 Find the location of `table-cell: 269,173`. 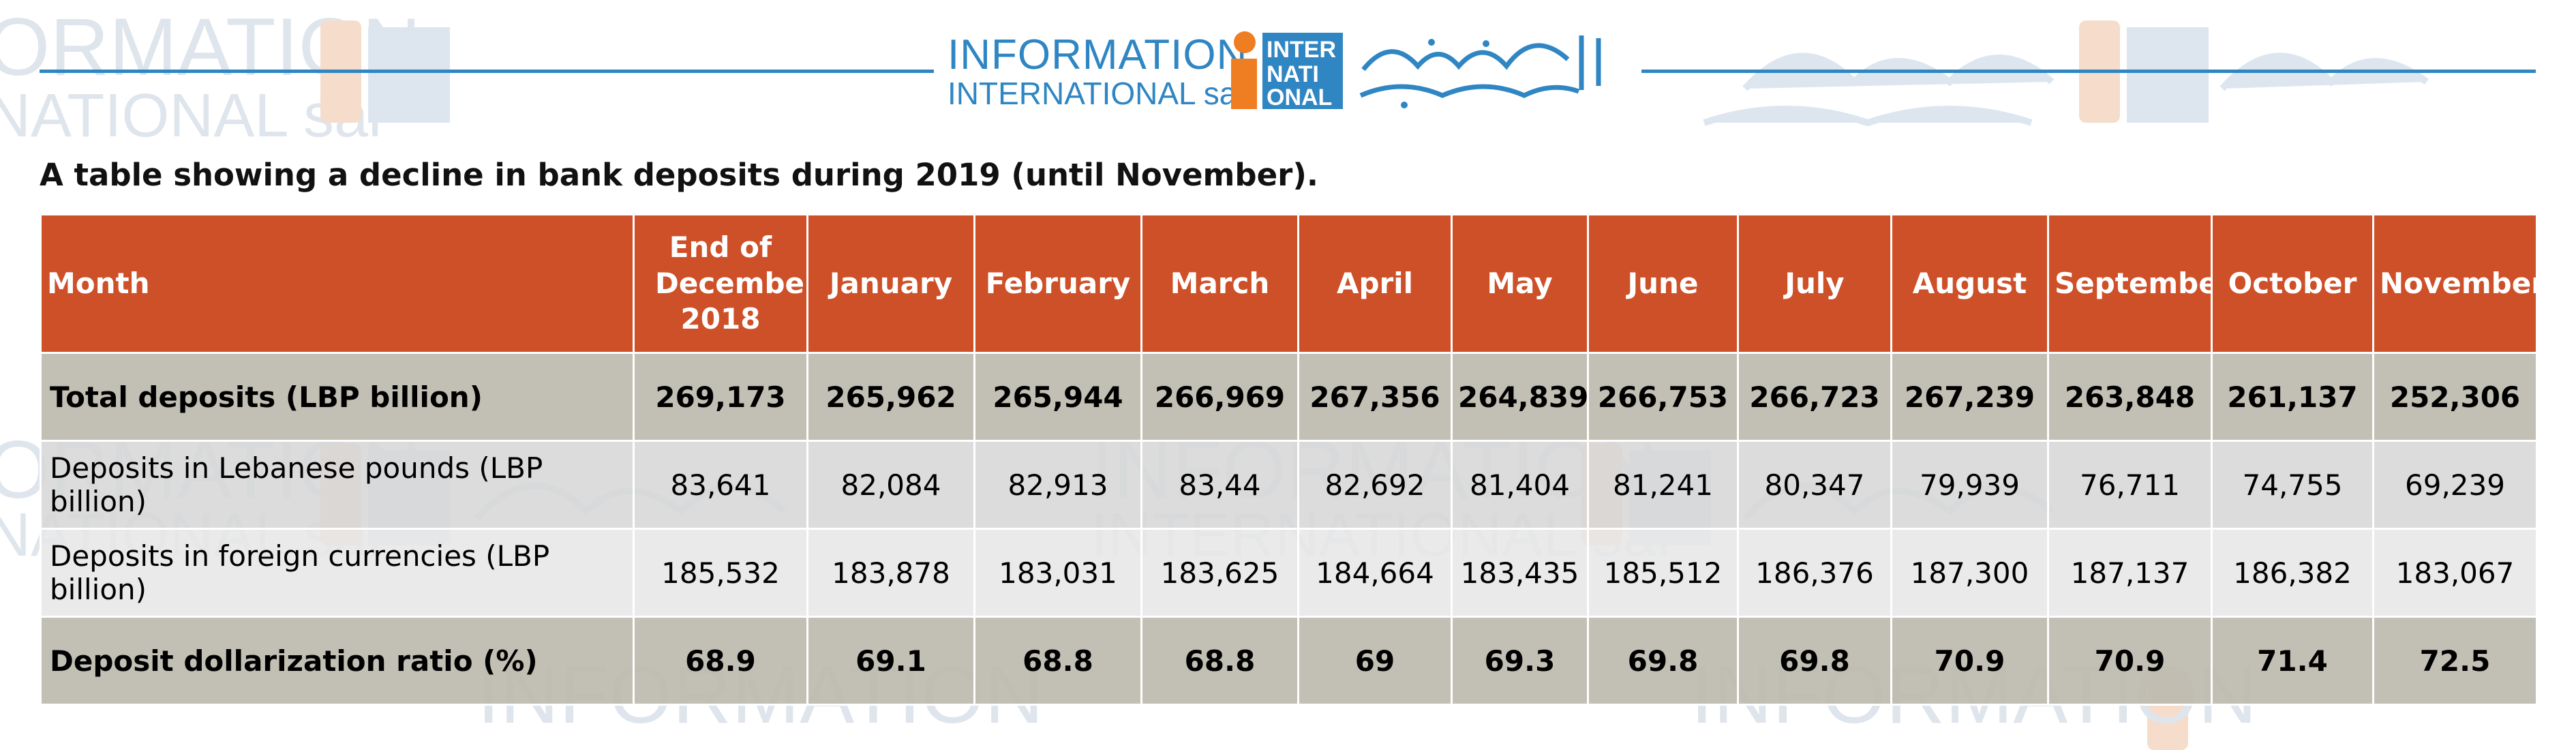

table-cell: 269,173 is located at coordinates (720, 397).